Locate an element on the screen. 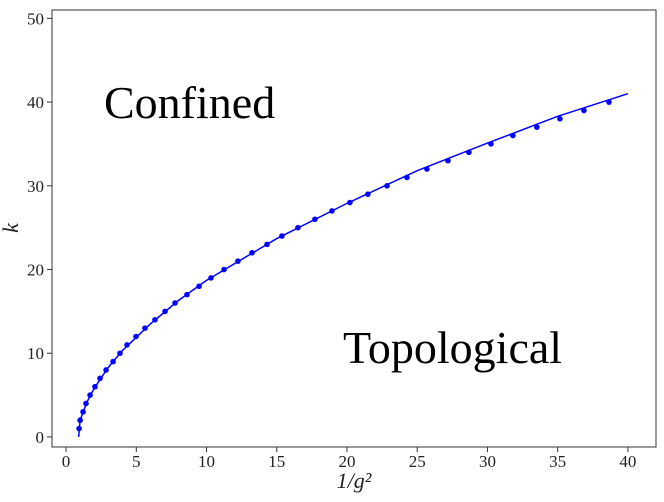 The width and height of the screenshot is (664, 502). x-tick-label: 5 is located at coordinates (136, 461).